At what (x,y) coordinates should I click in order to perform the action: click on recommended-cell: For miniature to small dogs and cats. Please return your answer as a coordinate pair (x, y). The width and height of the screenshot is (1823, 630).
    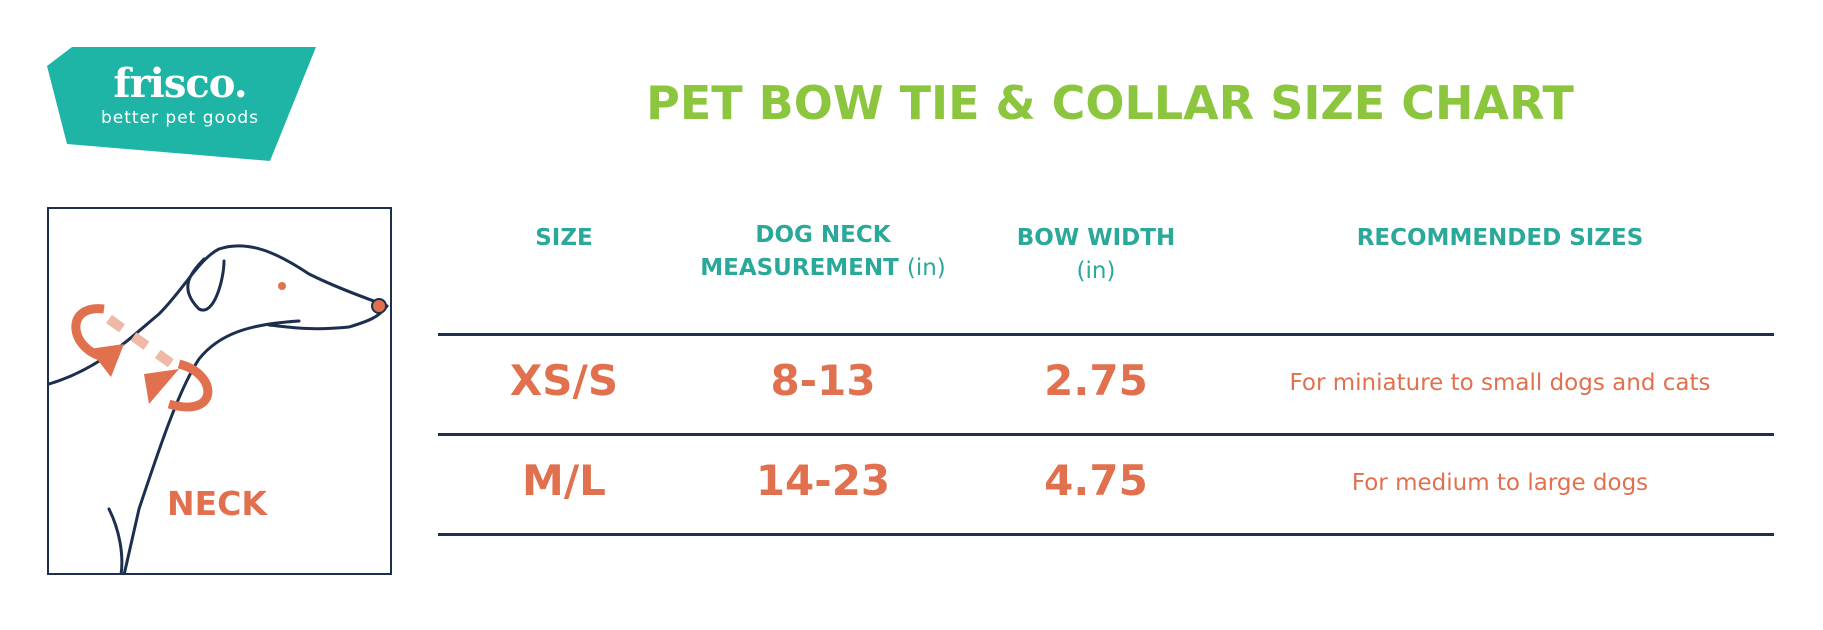
    Looking at the image, I should click on (1500, 383).